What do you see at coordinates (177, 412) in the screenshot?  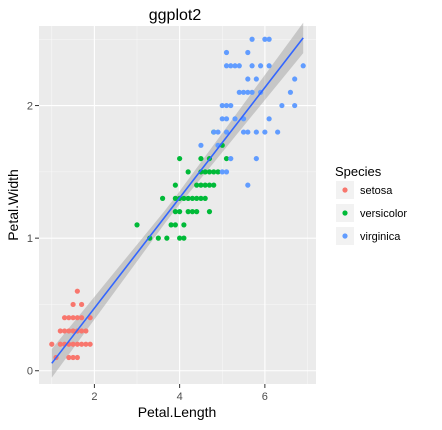 I see `x-axis-label: Petal.Length` at bounding box center [177, 412].